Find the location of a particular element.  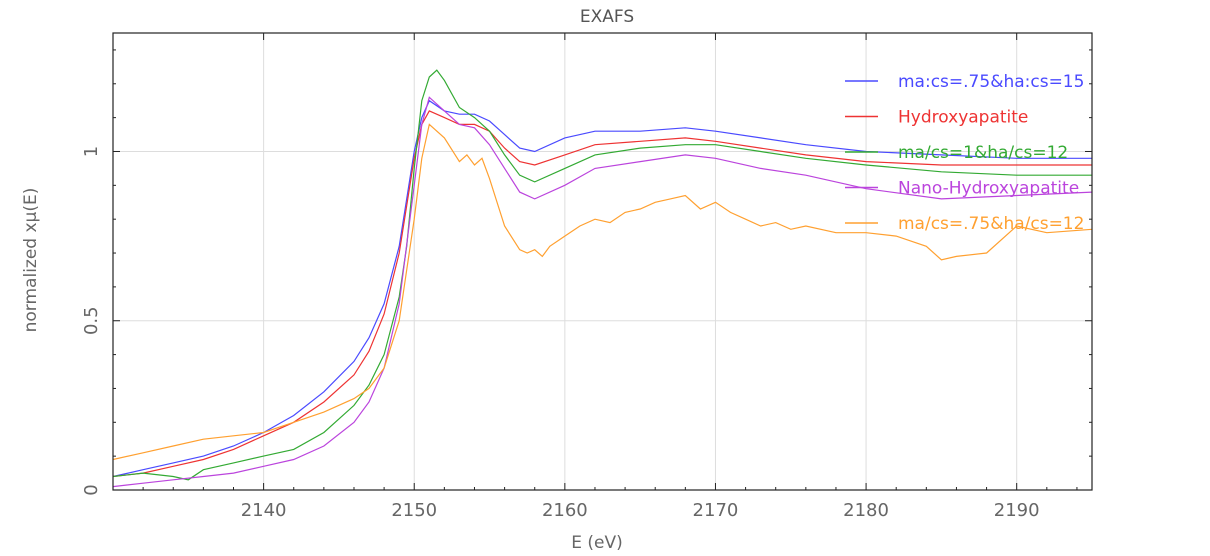

x-tick-label: 2170 is located at coordinates (716, 510).